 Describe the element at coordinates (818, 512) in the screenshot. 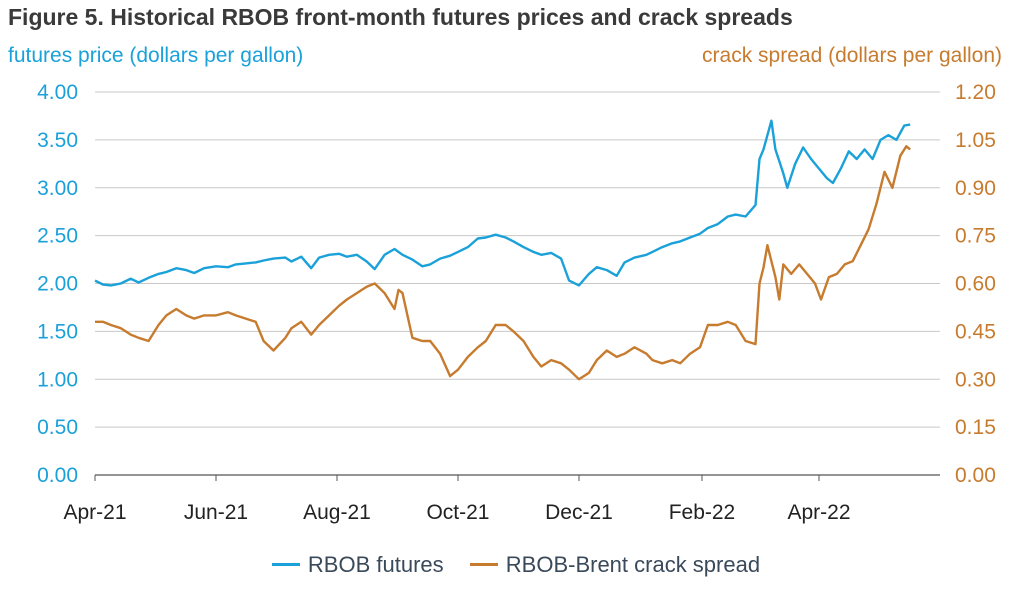

I see `x-tick-label: Apr-22` at that location.